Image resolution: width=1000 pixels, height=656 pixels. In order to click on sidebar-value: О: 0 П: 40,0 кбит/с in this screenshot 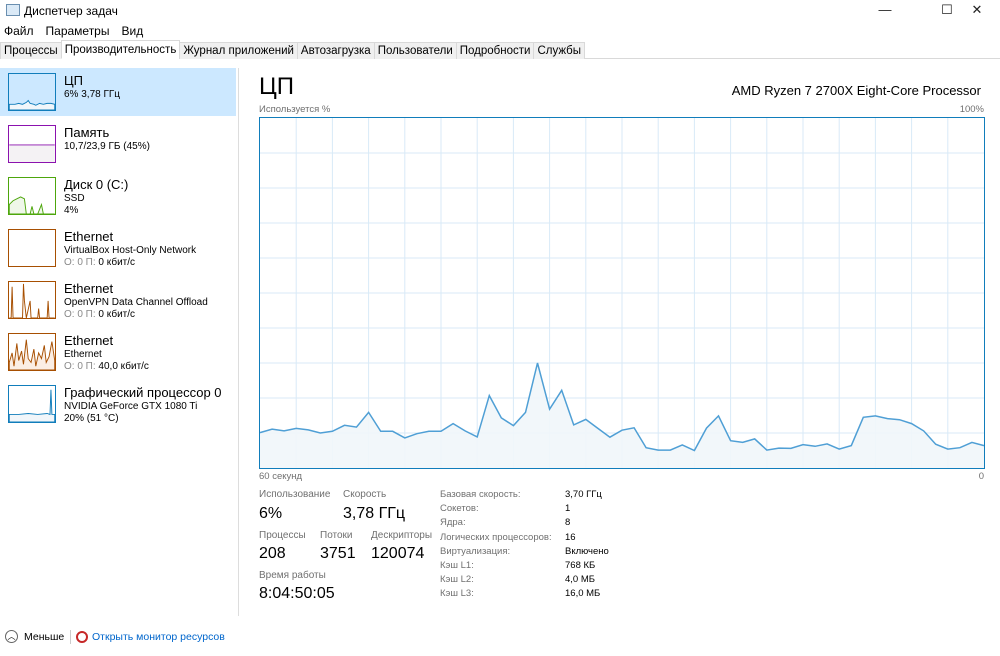, I will do `click(106, 366)`.